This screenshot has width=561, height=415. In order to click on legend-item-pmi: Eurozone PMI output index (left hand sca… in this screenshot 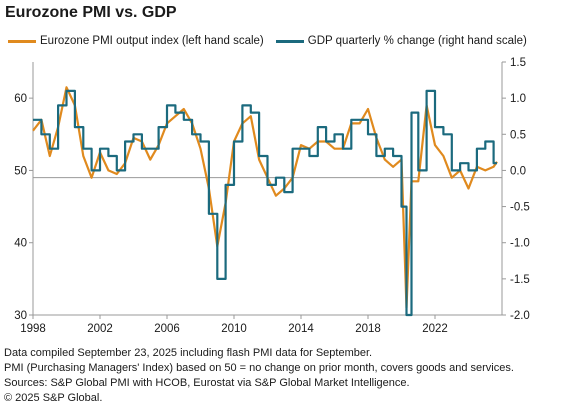, I will do `click(136, 41)`.